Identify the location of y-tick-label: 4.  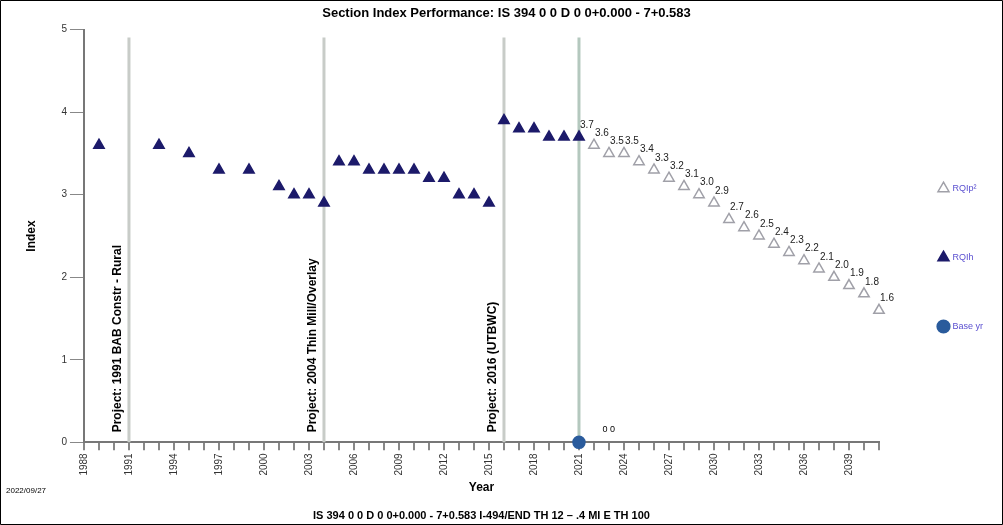
(64, 111).